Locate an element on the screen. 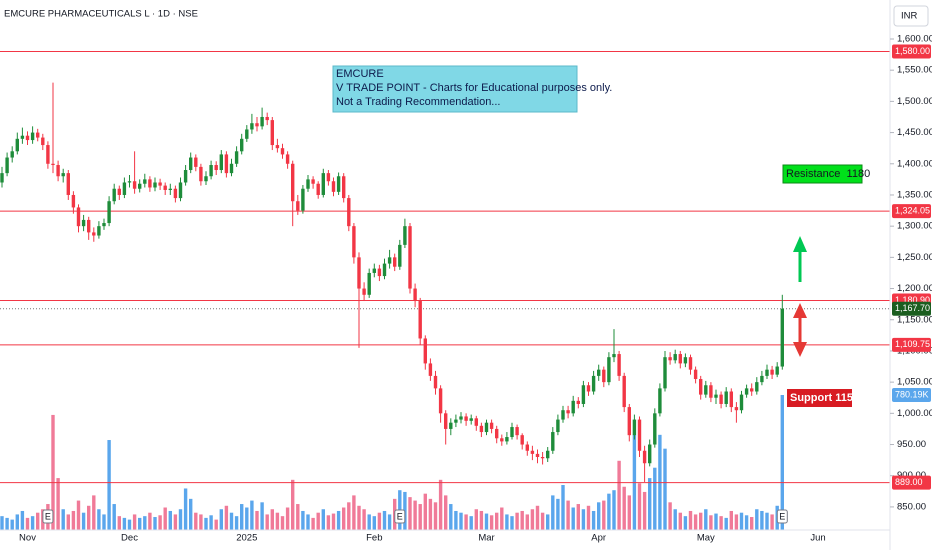  note-box is located at coordinates (455, 89).